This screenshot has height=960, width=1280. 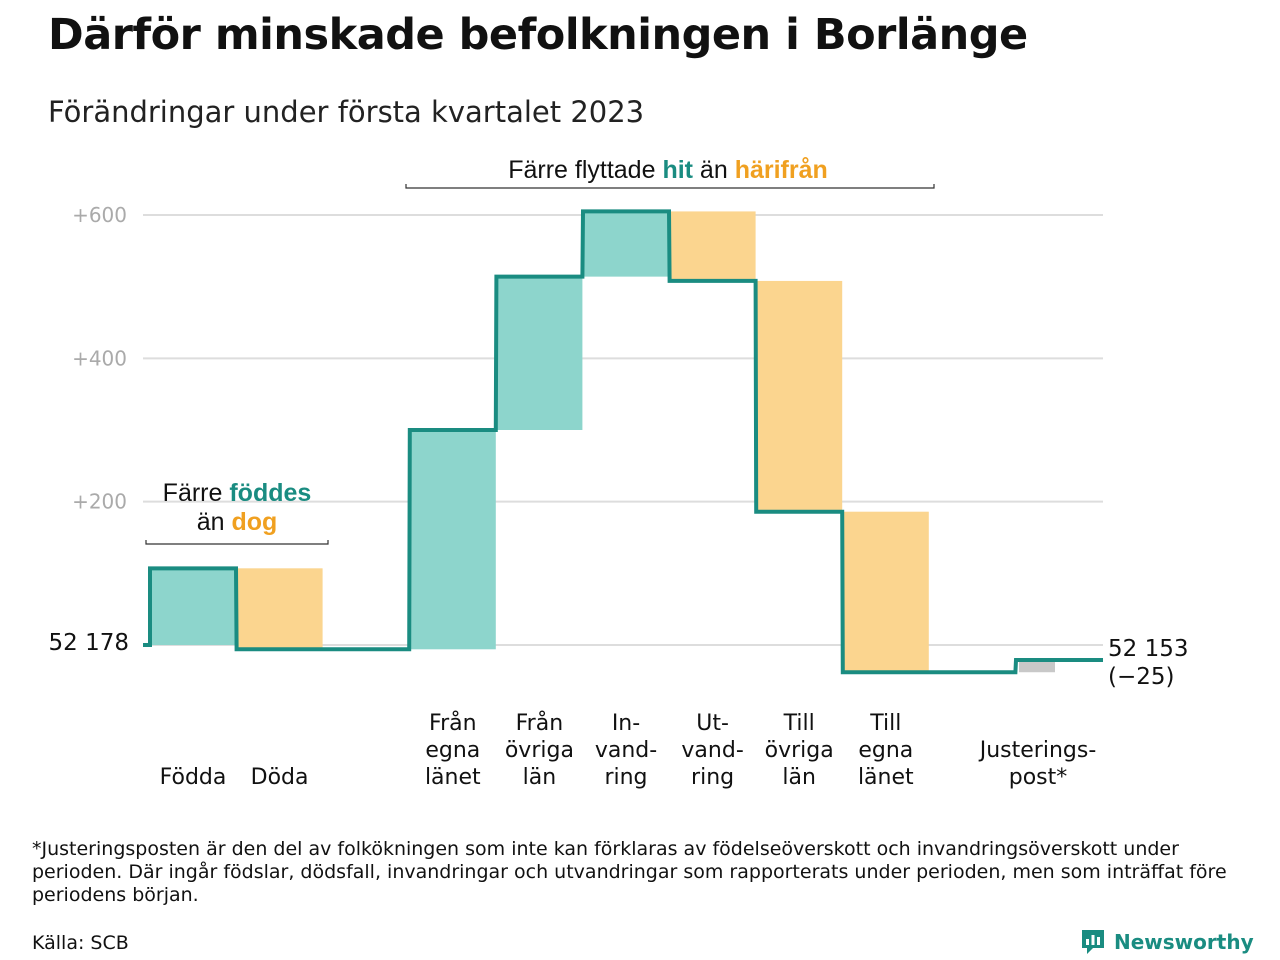 What do you see at coordinates (193, 606) in the screenshot?
I see `bar-fodda` at bounding box center [193, 606].